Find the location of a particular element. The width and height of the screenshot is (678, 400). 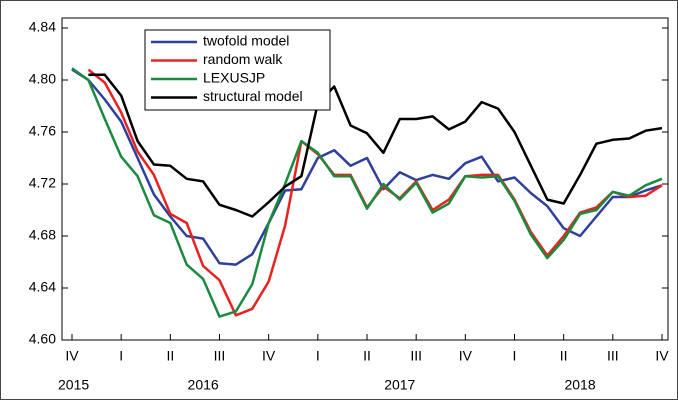

year-label: 2015 is located at coordinates (73, 385).